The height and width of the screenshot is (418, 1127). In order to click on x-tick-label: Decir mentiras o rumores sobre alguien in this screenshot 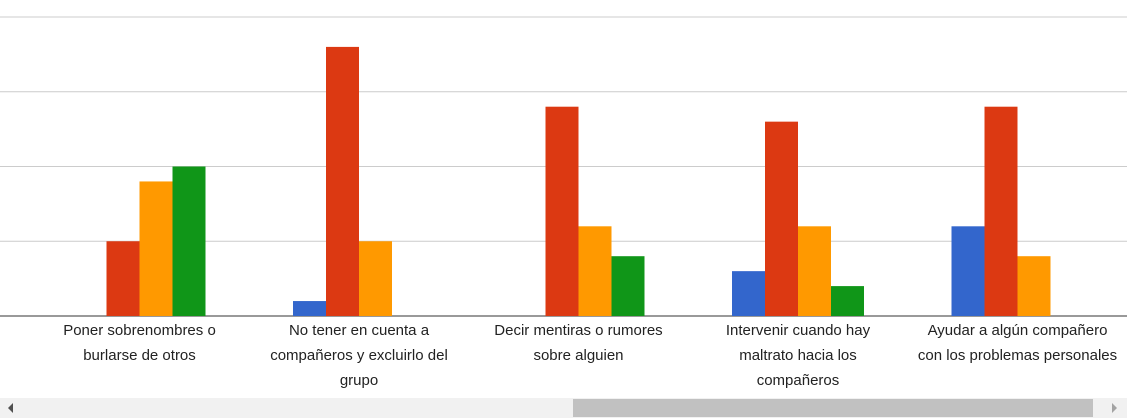, I will do `click(578, 343)`.